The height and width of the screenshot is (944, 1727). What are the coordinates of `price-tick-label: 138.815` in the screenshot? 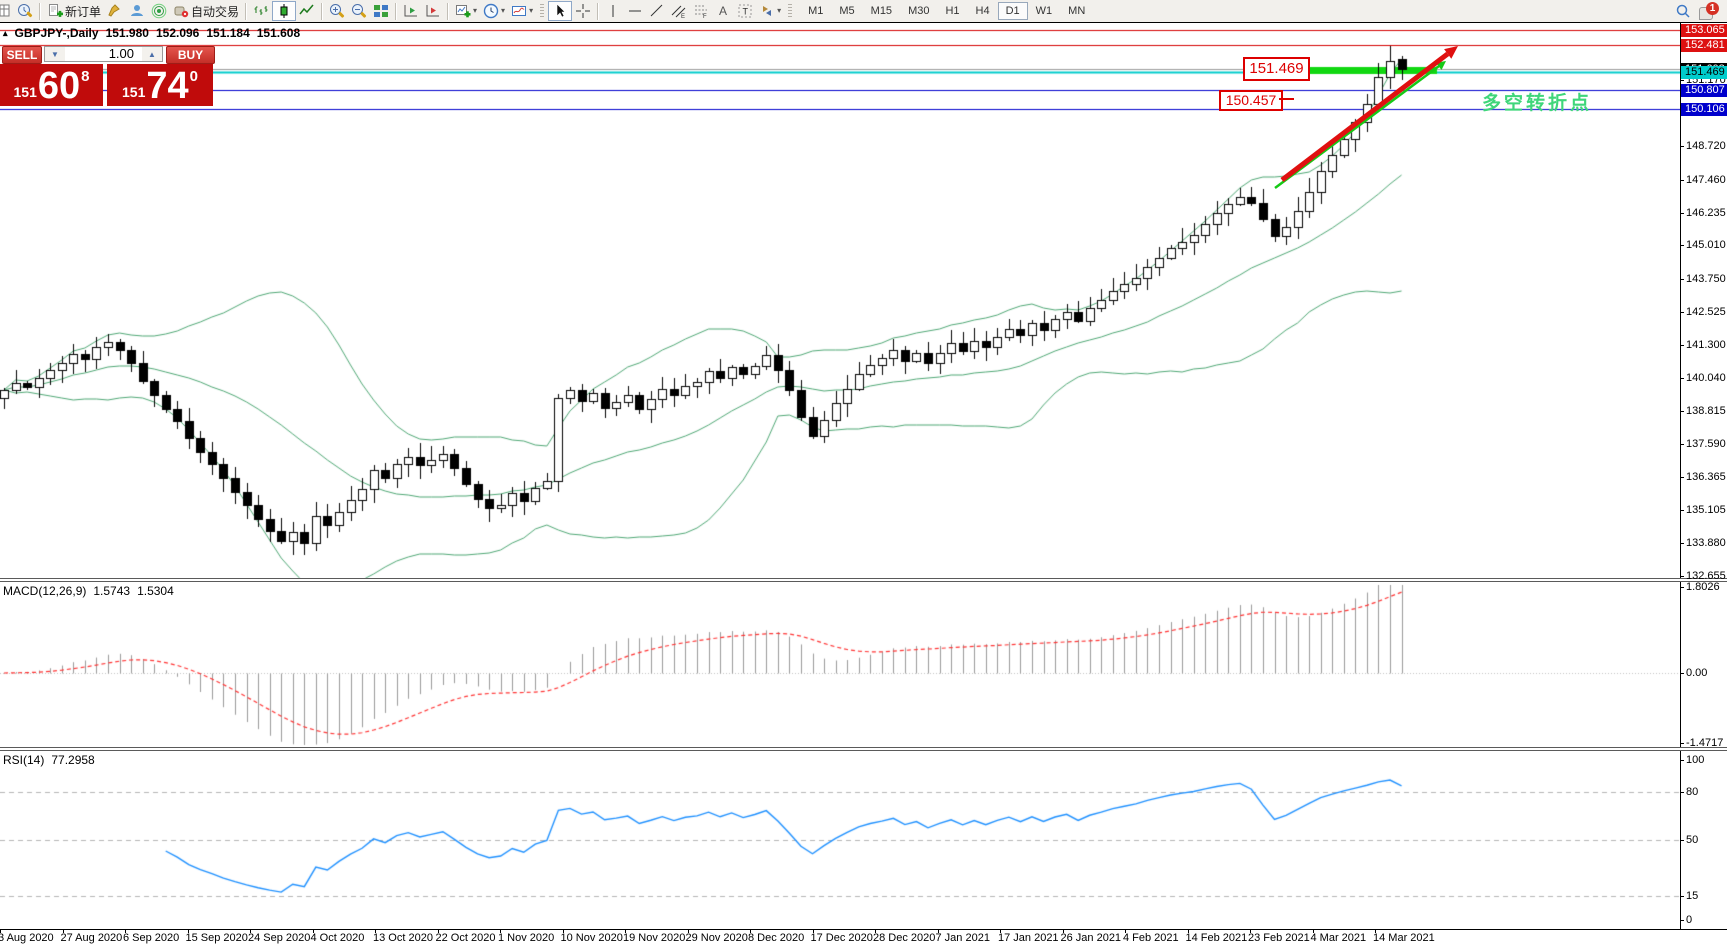 It's located at (1706, 411).